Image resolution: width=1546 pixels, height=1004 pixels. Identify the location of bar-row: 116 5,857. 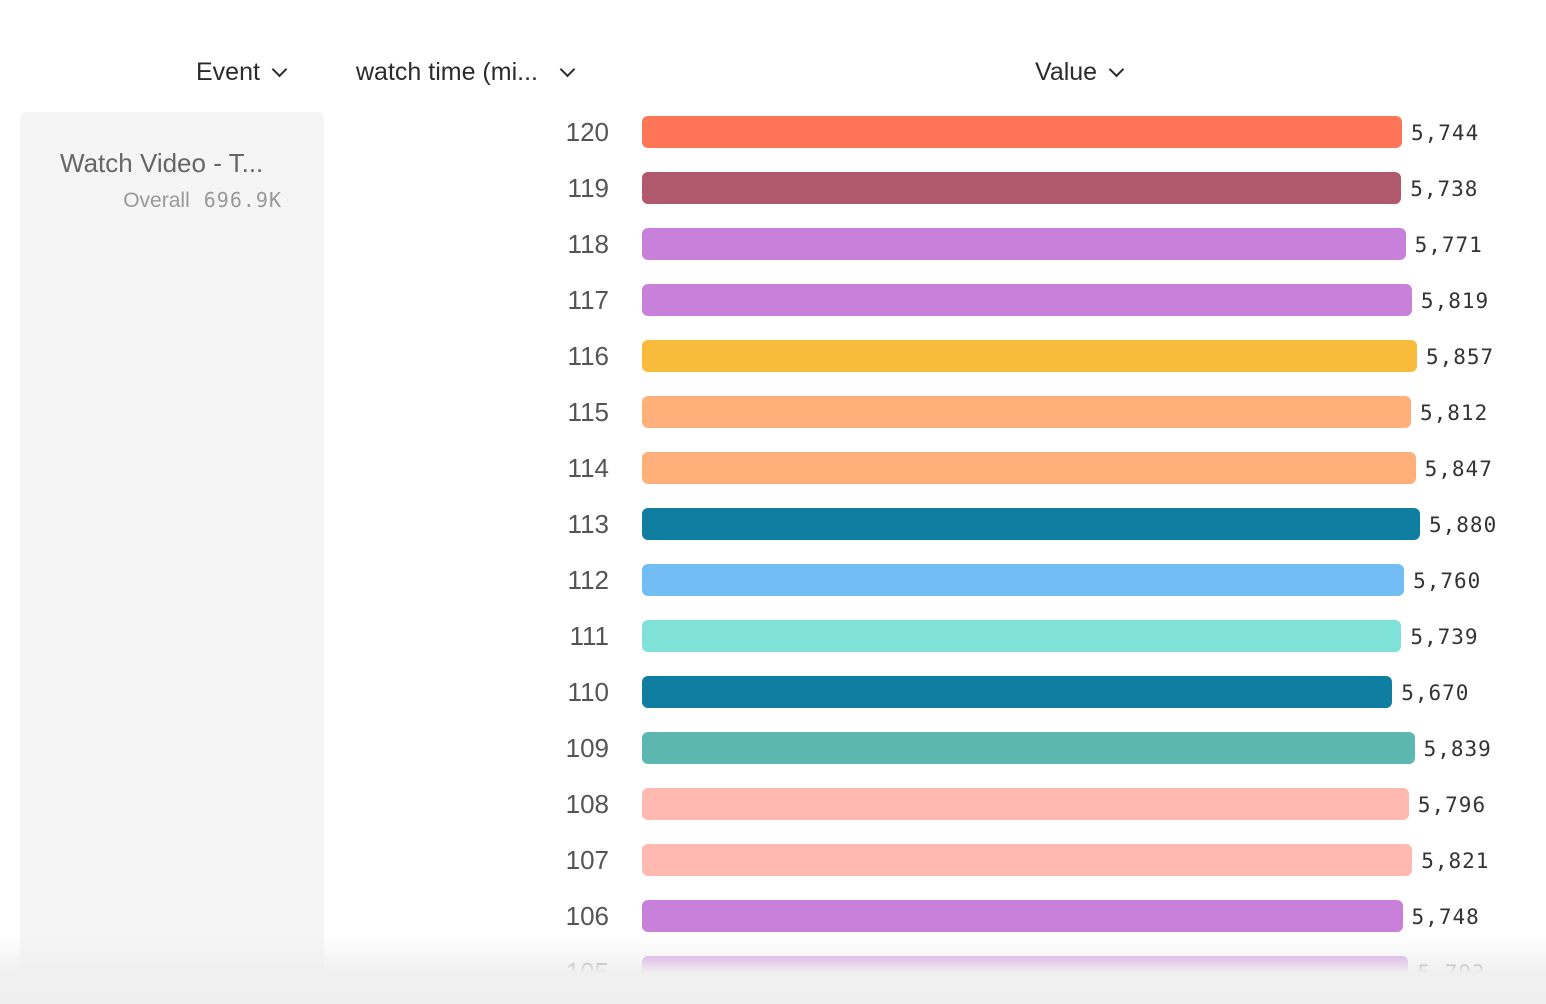
(773, 360).